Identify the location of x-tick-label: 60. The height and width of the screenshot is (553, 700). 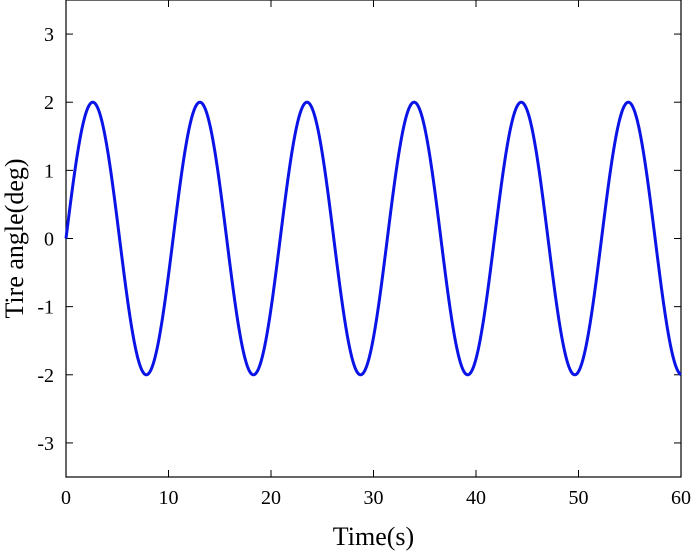
(681, 498).